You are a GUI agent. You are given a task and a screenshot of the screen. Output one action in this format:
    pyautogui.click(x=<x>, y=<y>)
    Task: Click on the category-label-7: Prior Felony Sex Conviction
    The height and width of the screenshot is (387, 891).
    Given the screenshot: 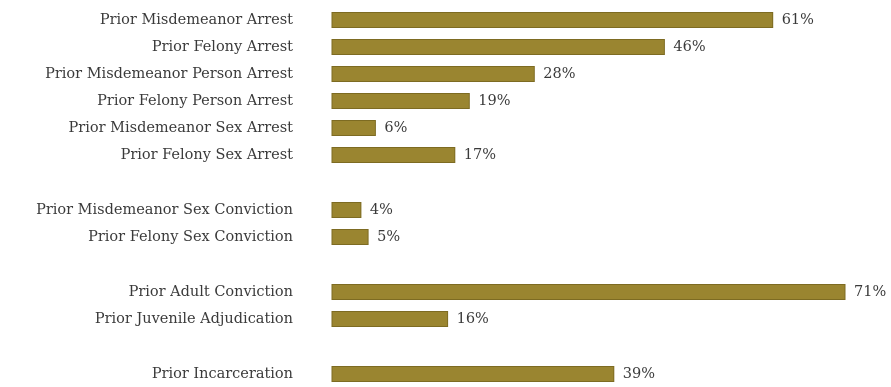 What is the action you would take?
    pyautogui.click(x=190, y=237)
    